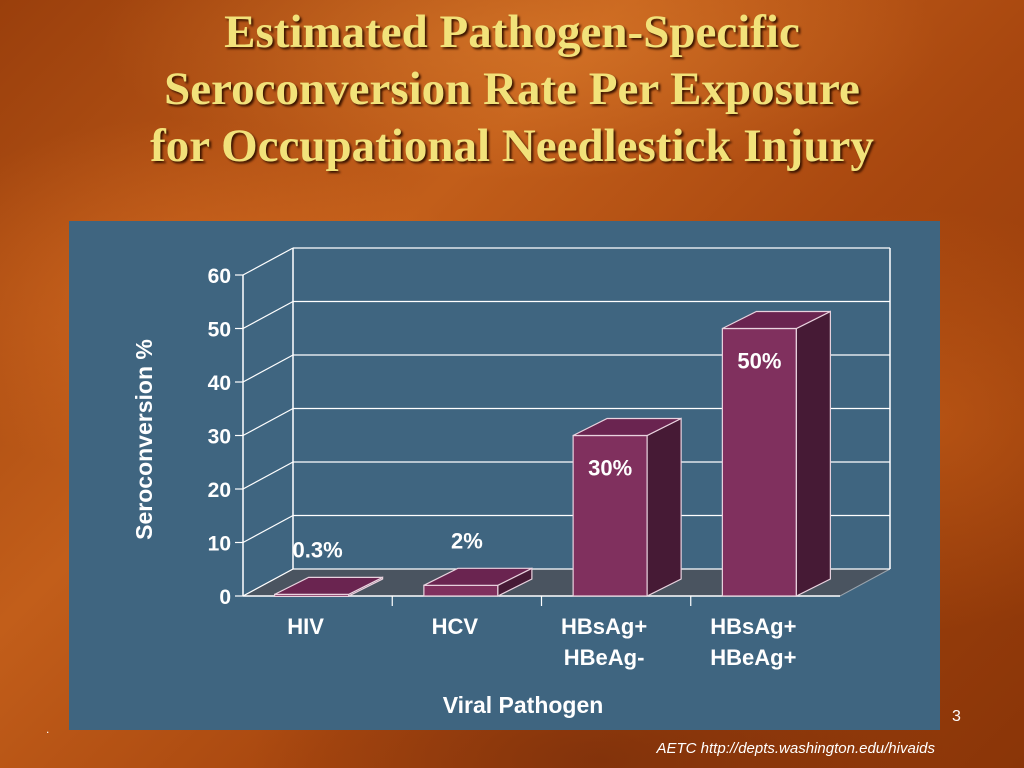 The height and width of the screenshot is (768, 1024). I want to click on title-line: Estimated Pathogen-Specific, so click(512, 32).